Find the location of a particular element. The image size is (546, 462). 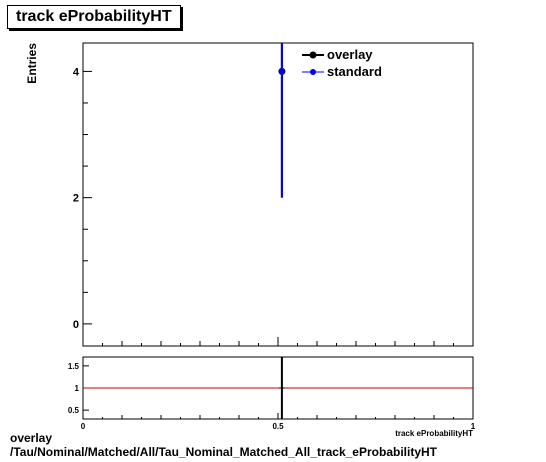

ratio-axes: 0.511.50 0.5 1 is located at coordinates (272, 396).